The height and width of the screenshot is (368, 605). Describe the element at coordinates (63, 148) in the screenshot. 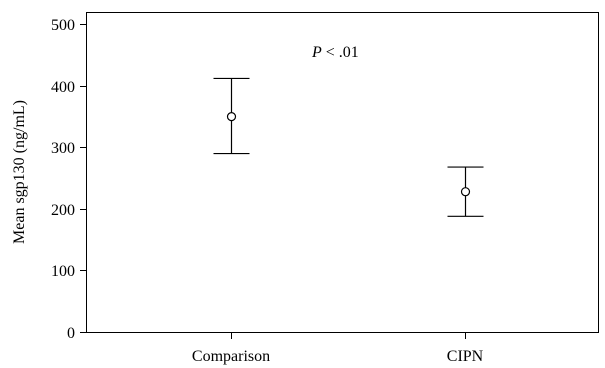

I see `y-tick-label: 300` at that location.